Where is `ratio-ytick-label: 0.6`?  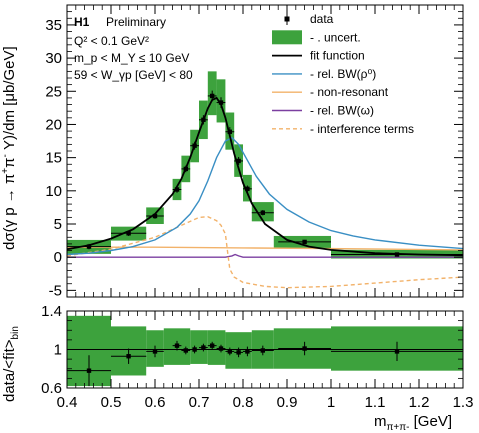
ratio-ytick-label: 0.6 is located at coordinates (51, 388).